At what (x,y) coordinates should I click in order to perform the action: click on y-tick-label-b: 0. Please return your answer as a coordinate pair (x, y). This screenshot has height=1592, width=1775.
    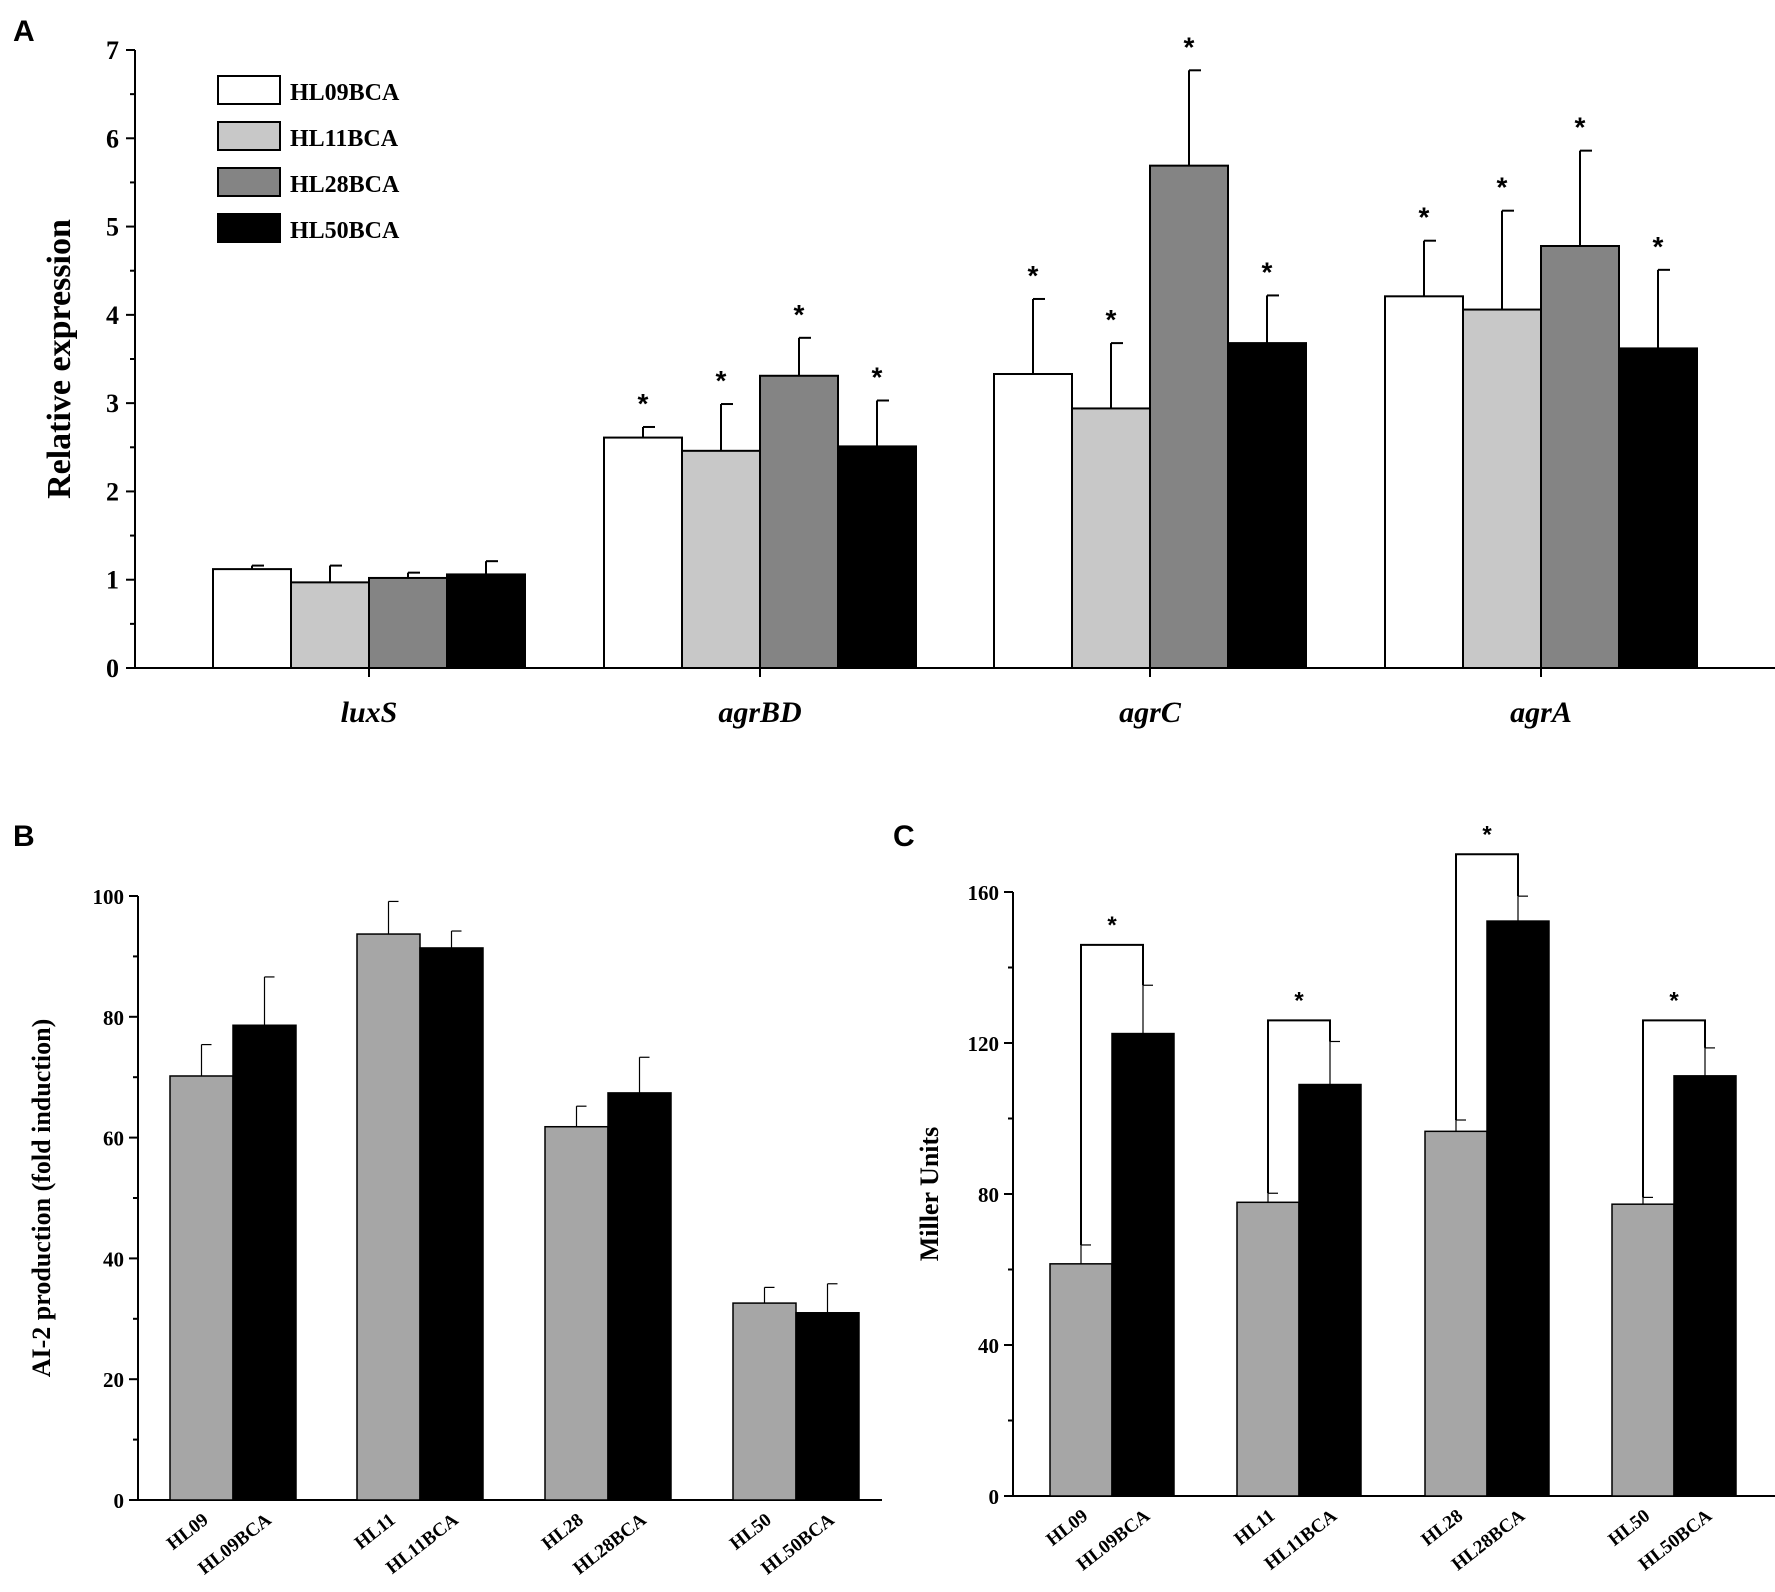
    Looking at the image, I should click on (119, 1501).